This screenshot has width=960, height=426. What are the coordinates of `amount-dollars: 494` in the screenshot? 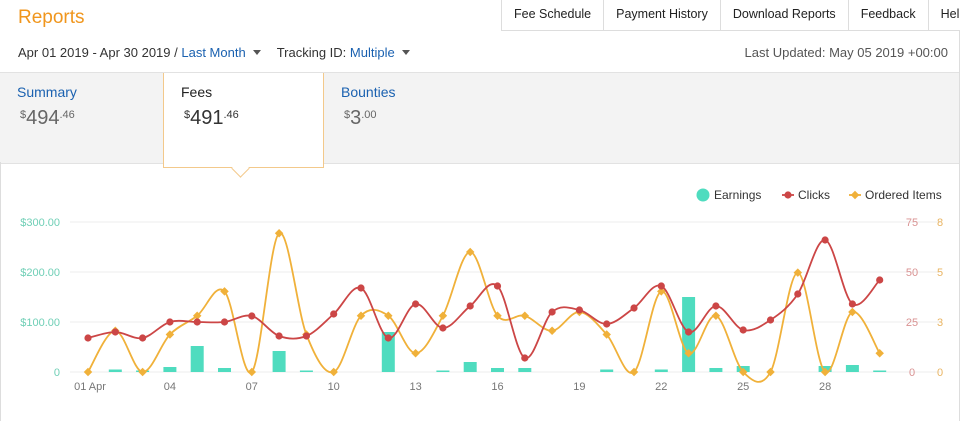 It's located at (43, 118).